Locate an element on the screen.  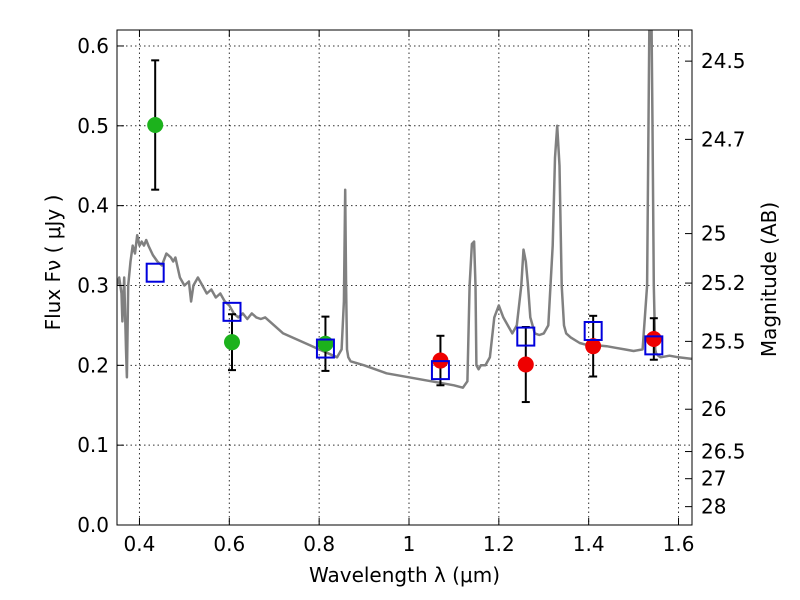
y-axis-label: Flux Fν ( μJy ) is located at coordinates (53, 263).